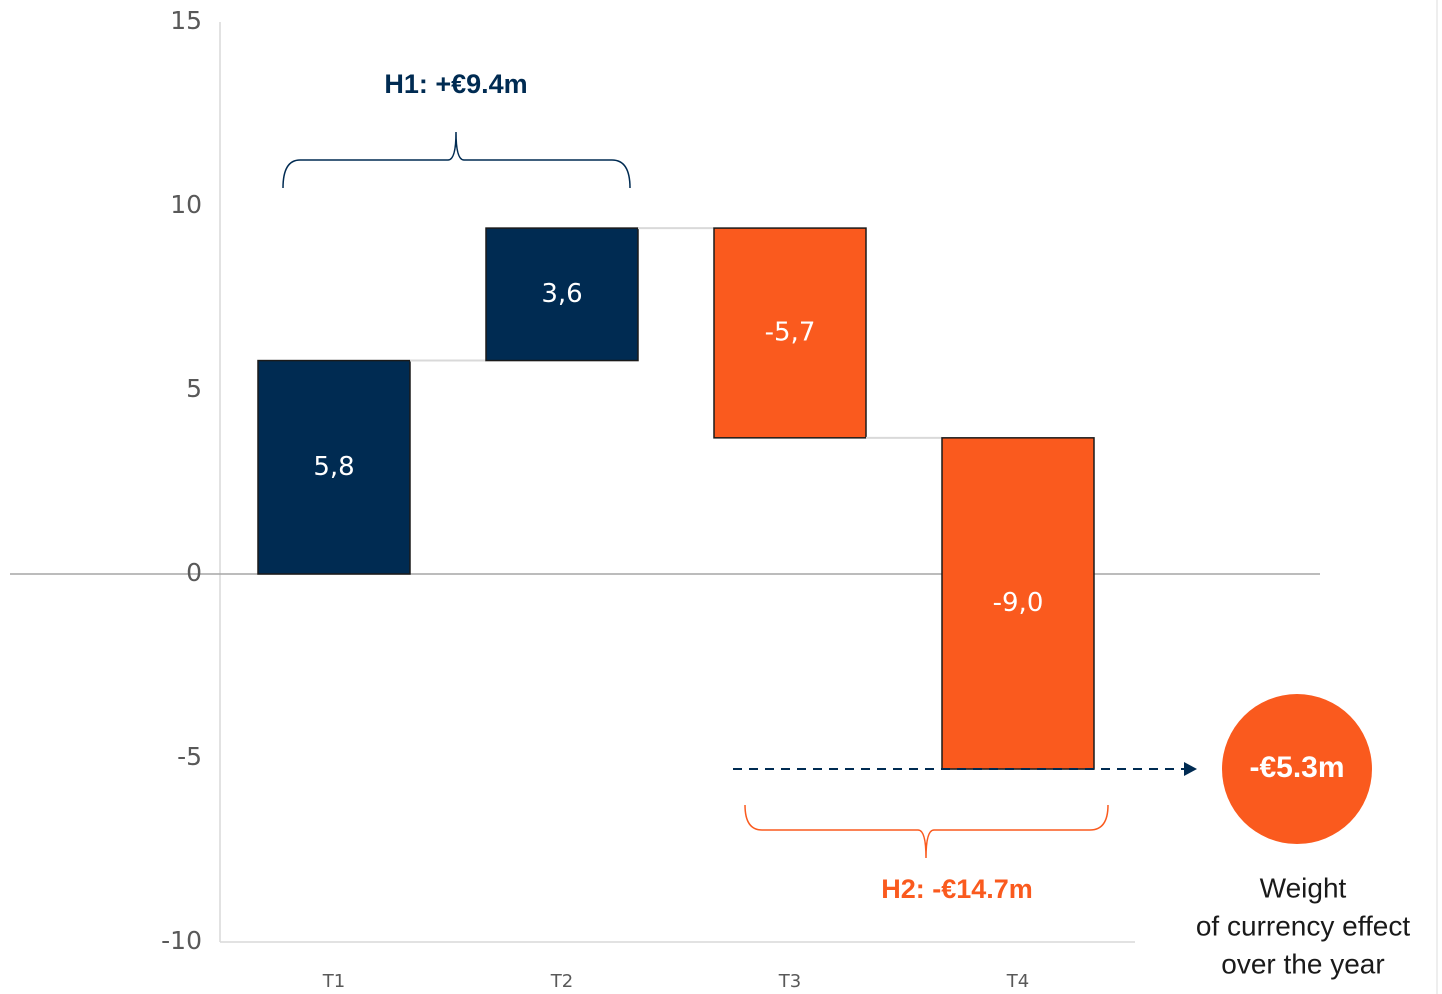 The image size is (1442, 994). What do you see at coordinates (1017, 981) in the screenshot?
I see `x-tick-label: T4` at bounding box center [1017, 981].